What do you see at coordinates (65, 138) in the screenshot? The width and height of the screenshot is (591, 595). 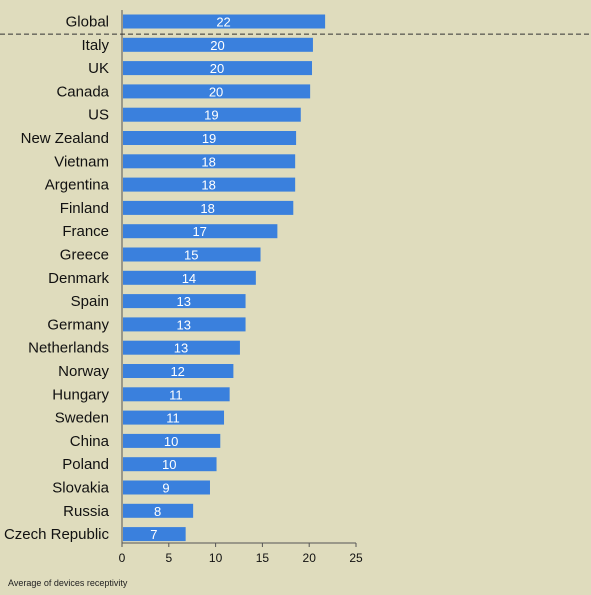 I see `category-label: New Zealand` at bounding box center [65, 138].